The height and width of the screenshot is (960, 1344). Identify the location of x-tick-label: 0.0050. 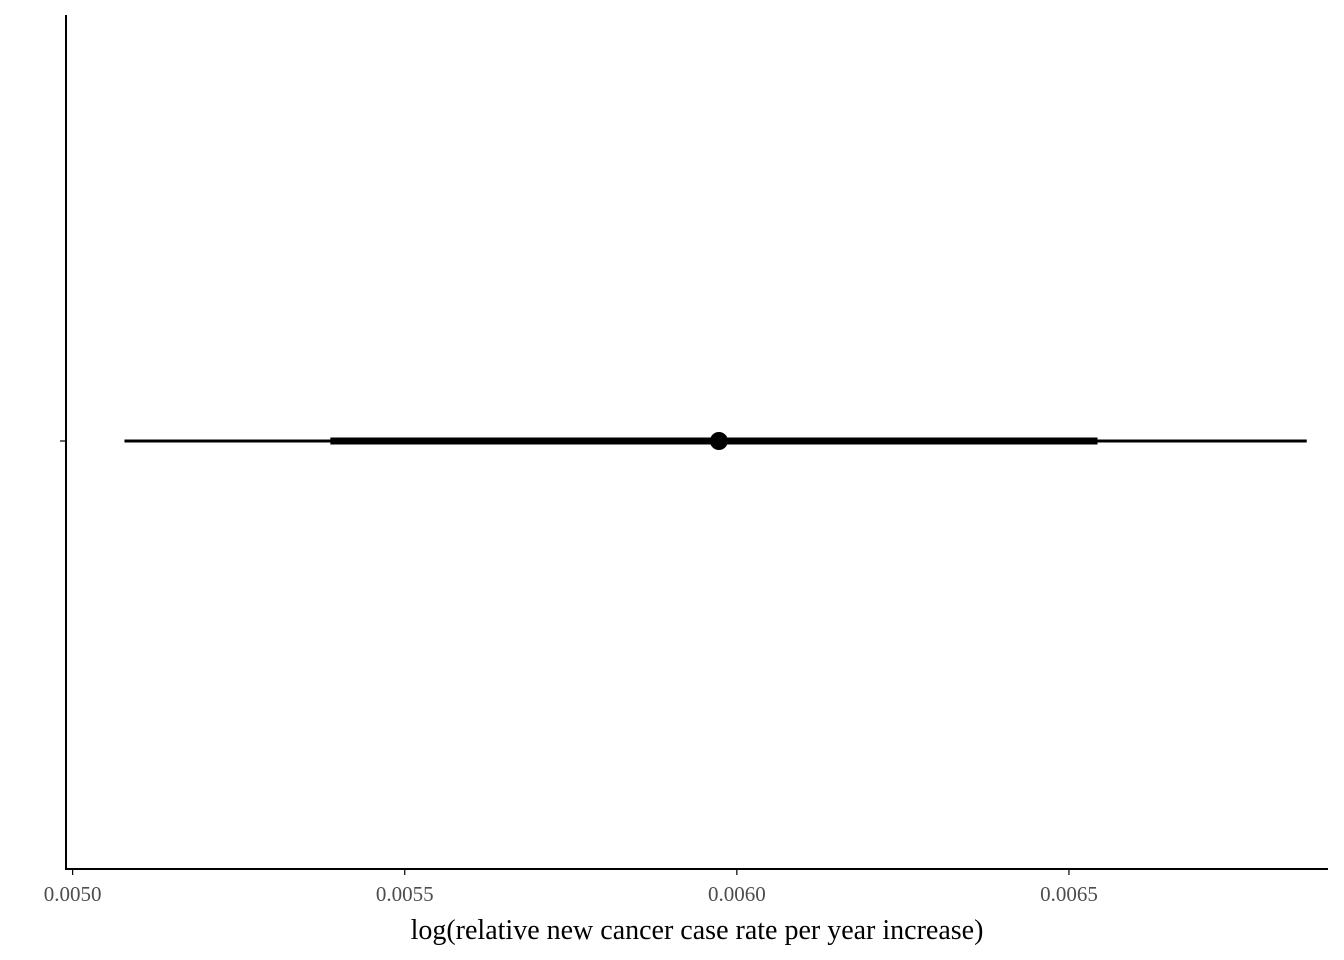
(73, 894).